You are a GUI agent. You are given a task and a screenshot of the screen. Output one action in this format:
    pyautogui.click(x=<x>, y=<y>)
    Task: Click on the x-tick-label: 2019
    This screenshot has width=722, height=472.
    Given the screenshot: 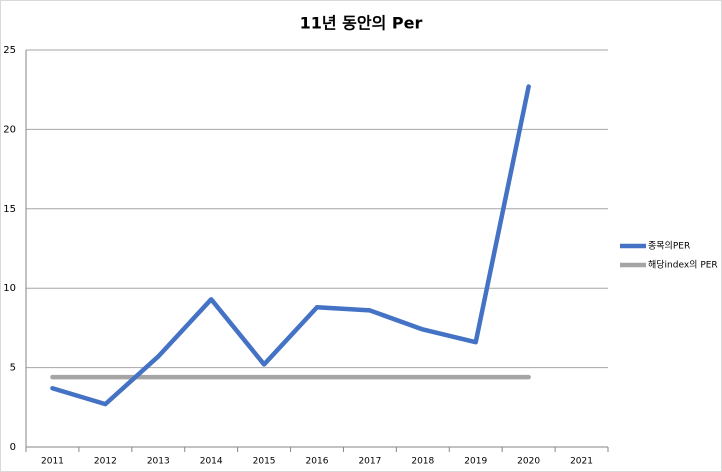 What is the action you would take?
    pyautogui.click(x=475, y=462)
    